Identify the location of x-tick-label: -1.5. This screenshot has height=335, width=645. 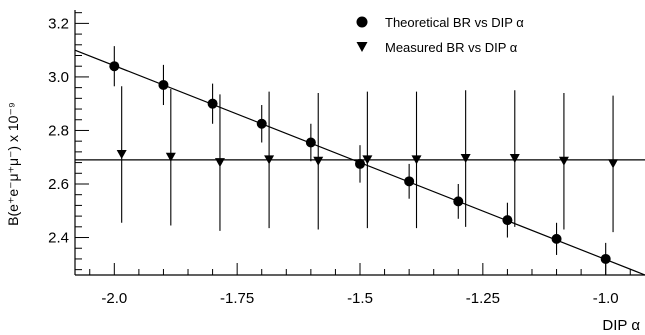
(360, 298).